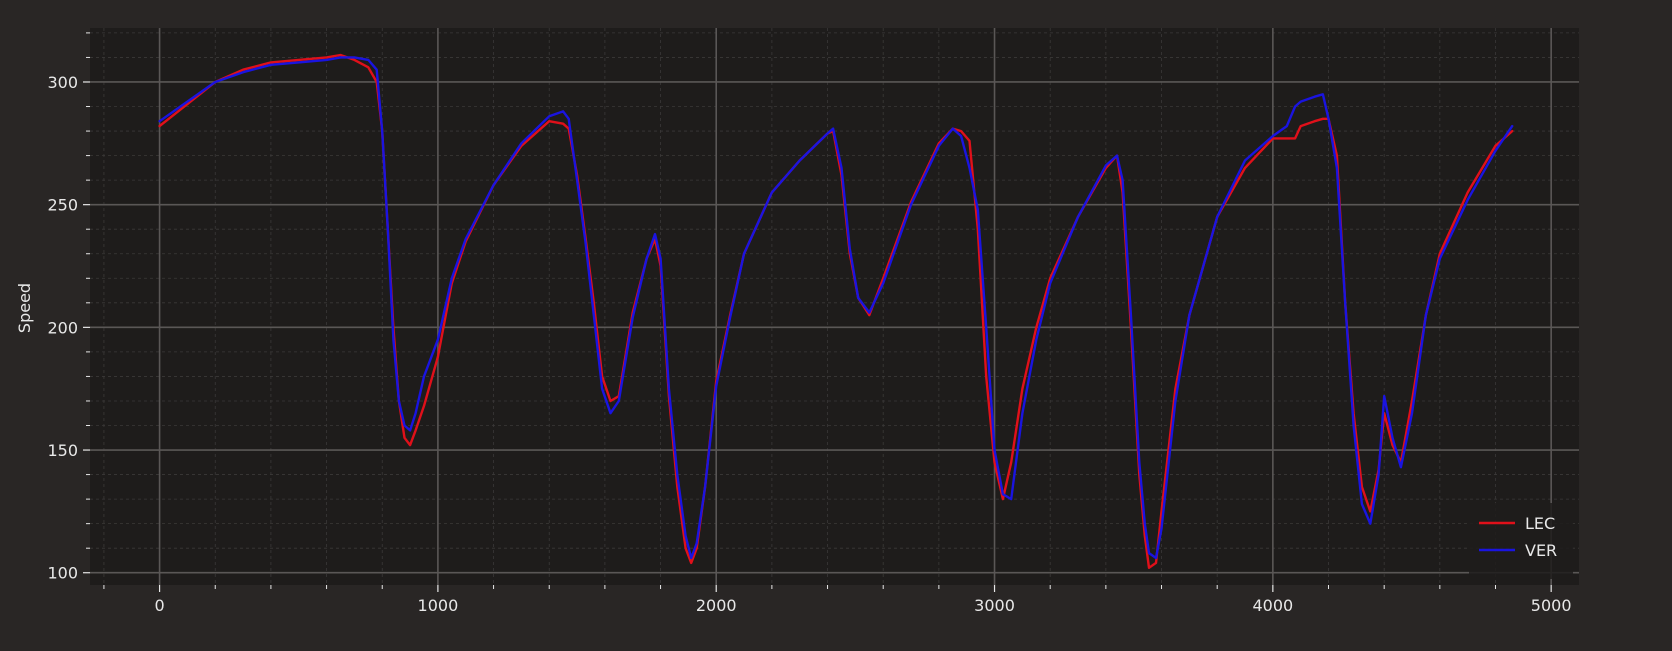  I want to click on y-tick-label: 250, so click(62, 205).